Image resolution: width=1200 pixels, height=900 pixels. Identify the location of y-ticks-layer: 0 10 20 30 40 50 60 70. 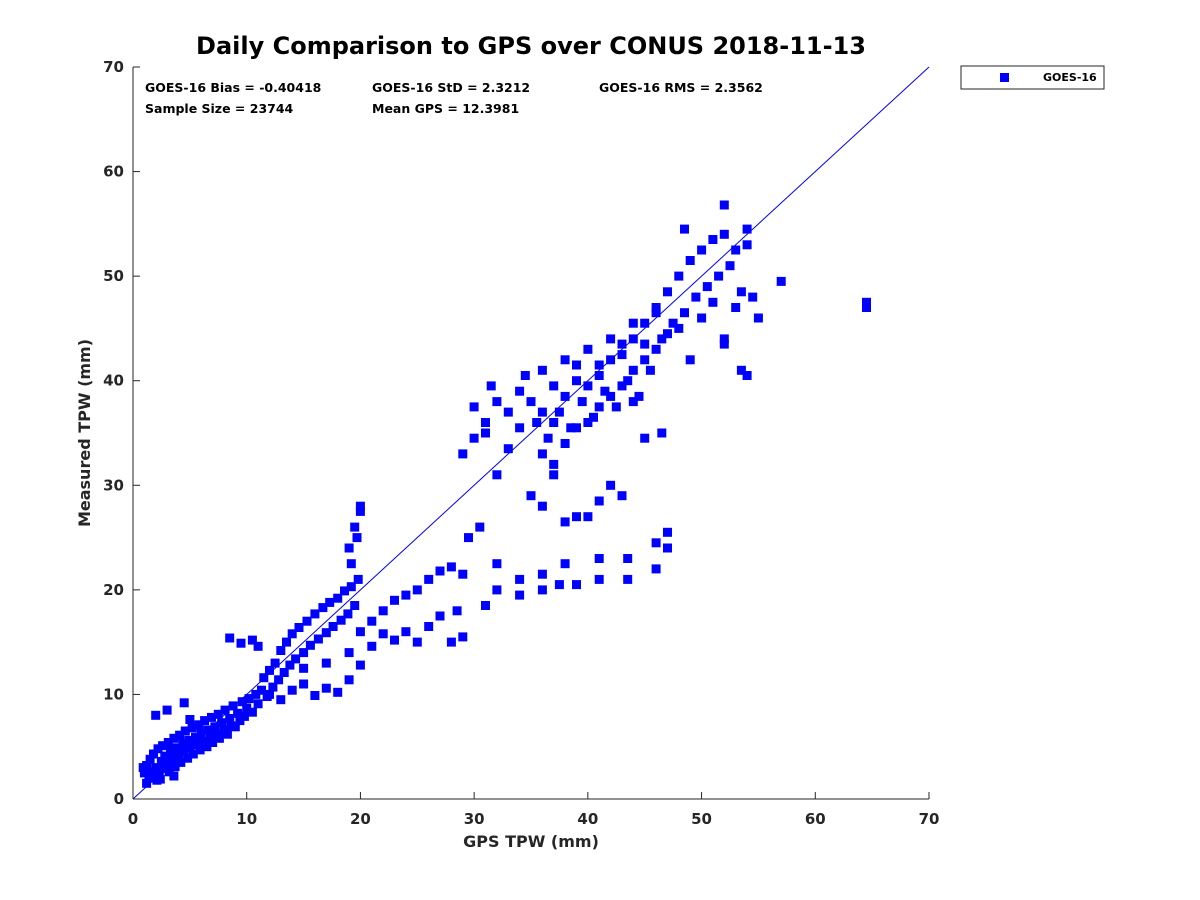
(121, 433).